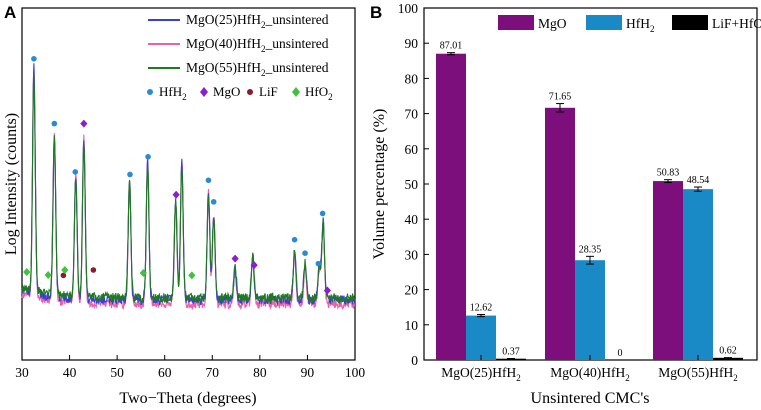 The height and width of the screenshot is (410, 761). I want to click on x-category-label: MgO(55)HfH2, so click(698, 374).